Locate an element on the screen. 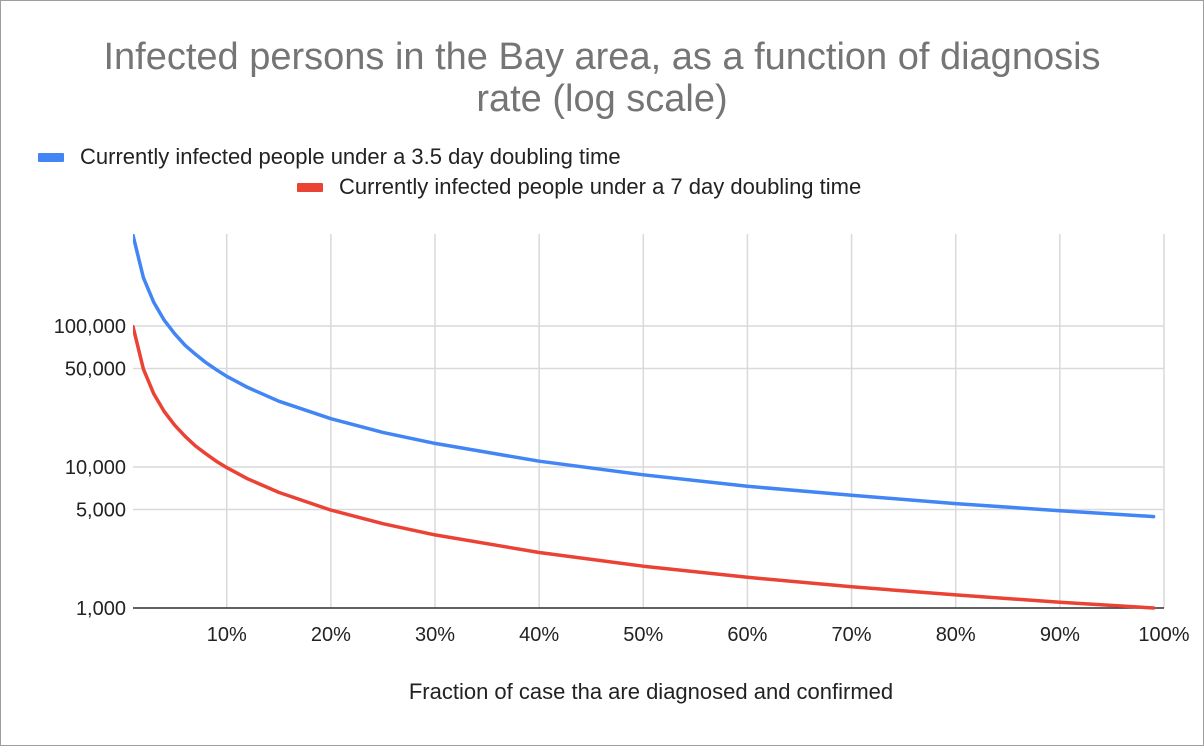 The image size is (1204, 746). x-tick-label: 90% is located at coordinates (1060, 635).